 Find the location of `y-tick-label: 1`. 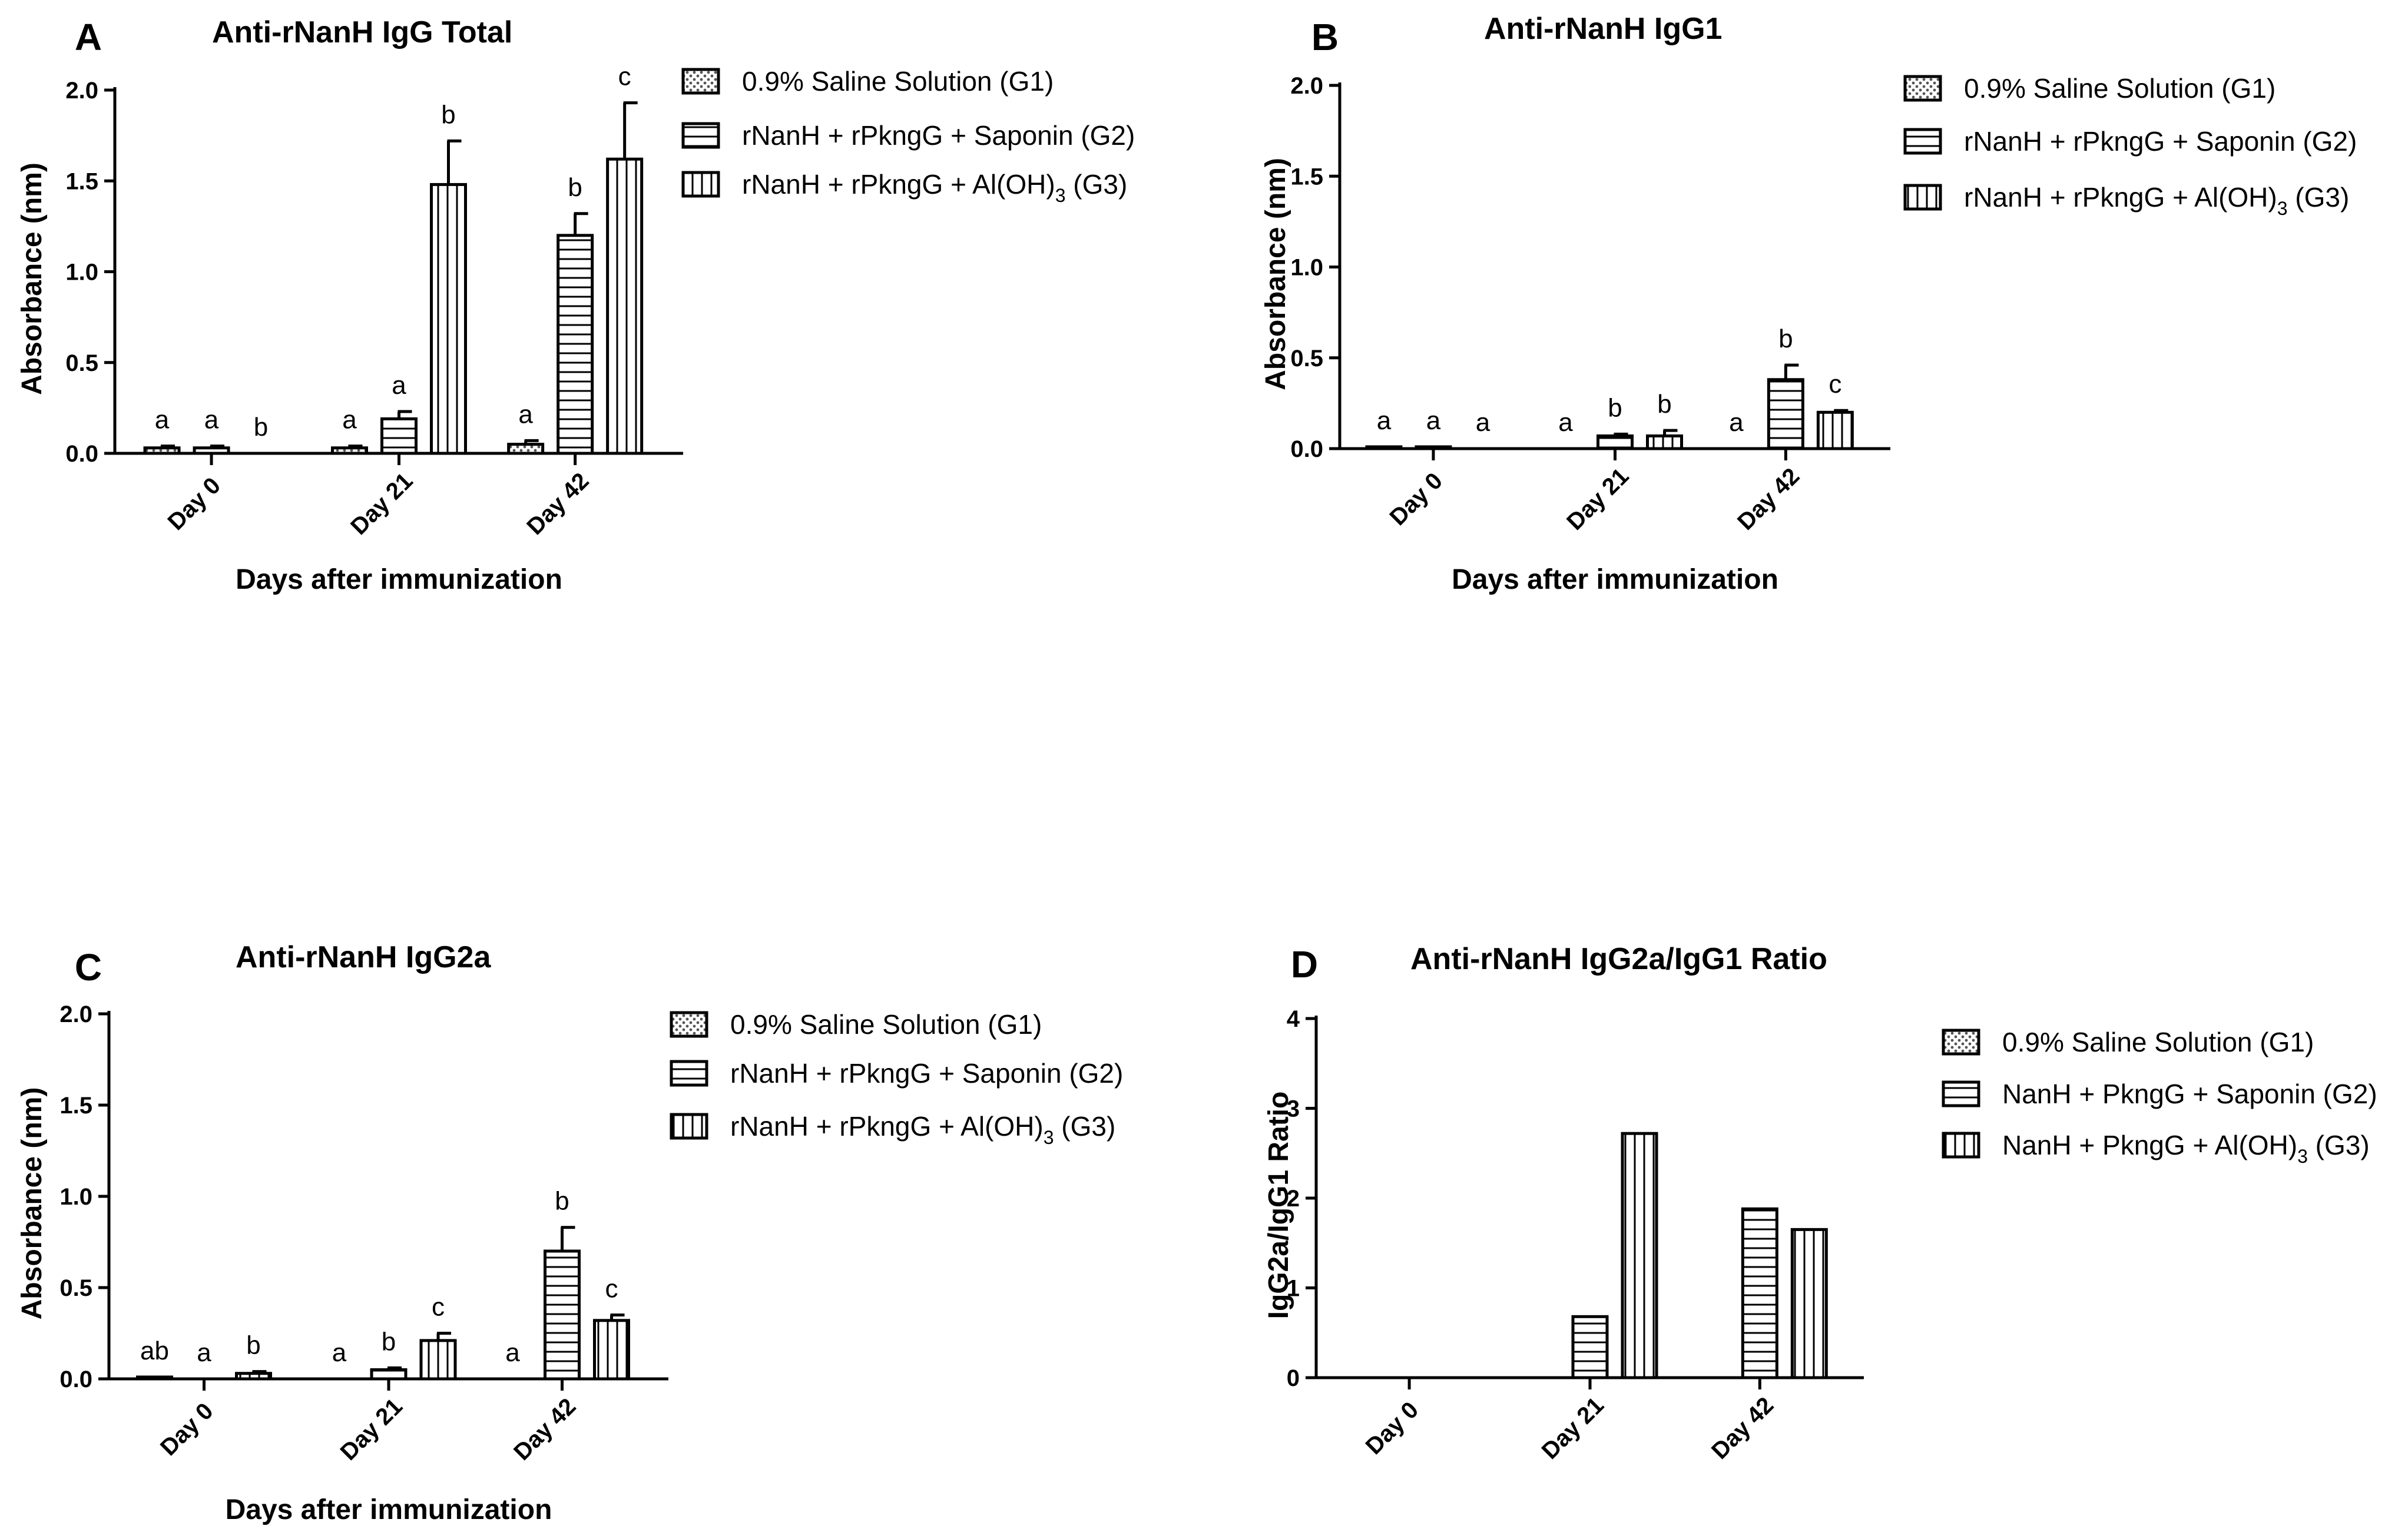

y-tick-label: 1 is located at coordinates (1293, 1289).